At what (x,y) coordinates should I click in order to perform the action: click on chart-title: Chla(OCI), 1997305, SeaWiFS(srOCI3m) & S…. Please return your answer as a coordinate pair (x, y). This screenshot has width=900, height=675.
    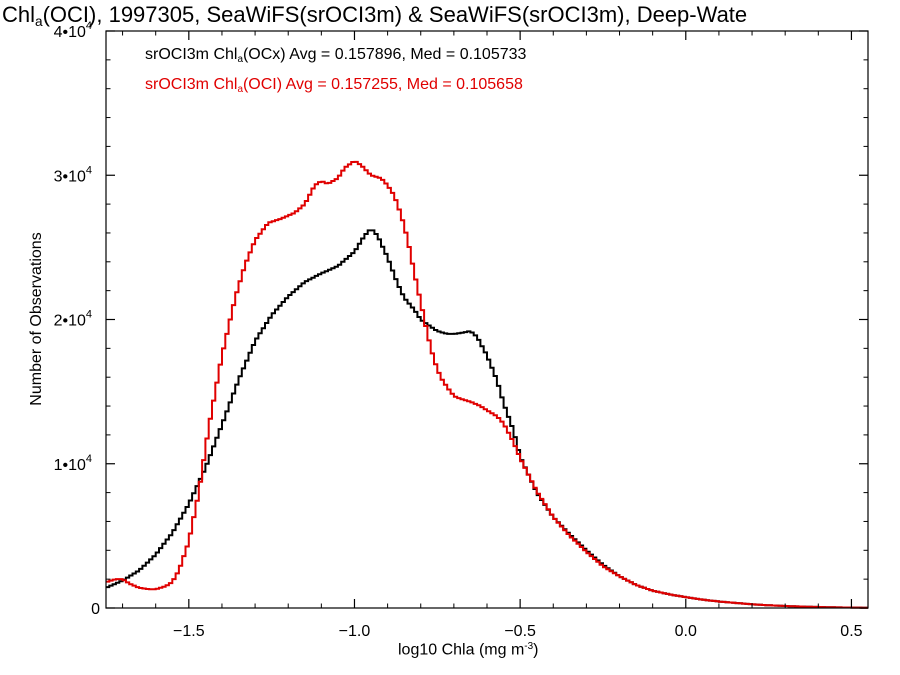
    Looking at the image, I should click on (375, 15).